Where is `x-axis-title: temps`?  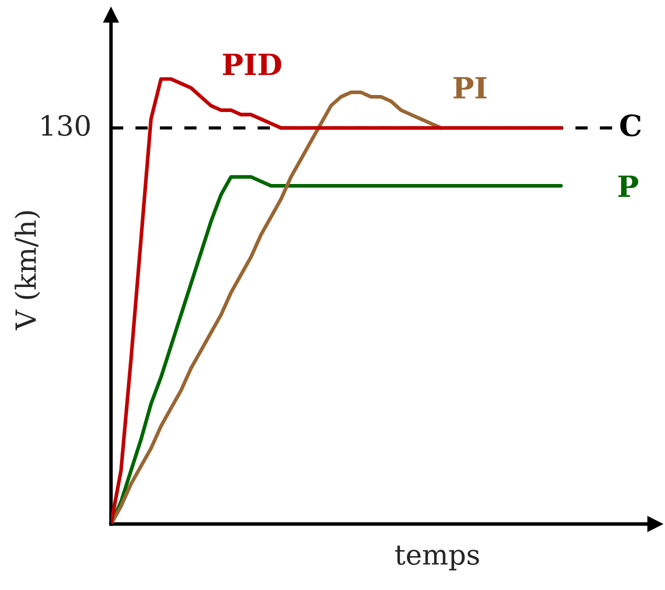 x-axis-title: temps is located at coordinates (437, 558).